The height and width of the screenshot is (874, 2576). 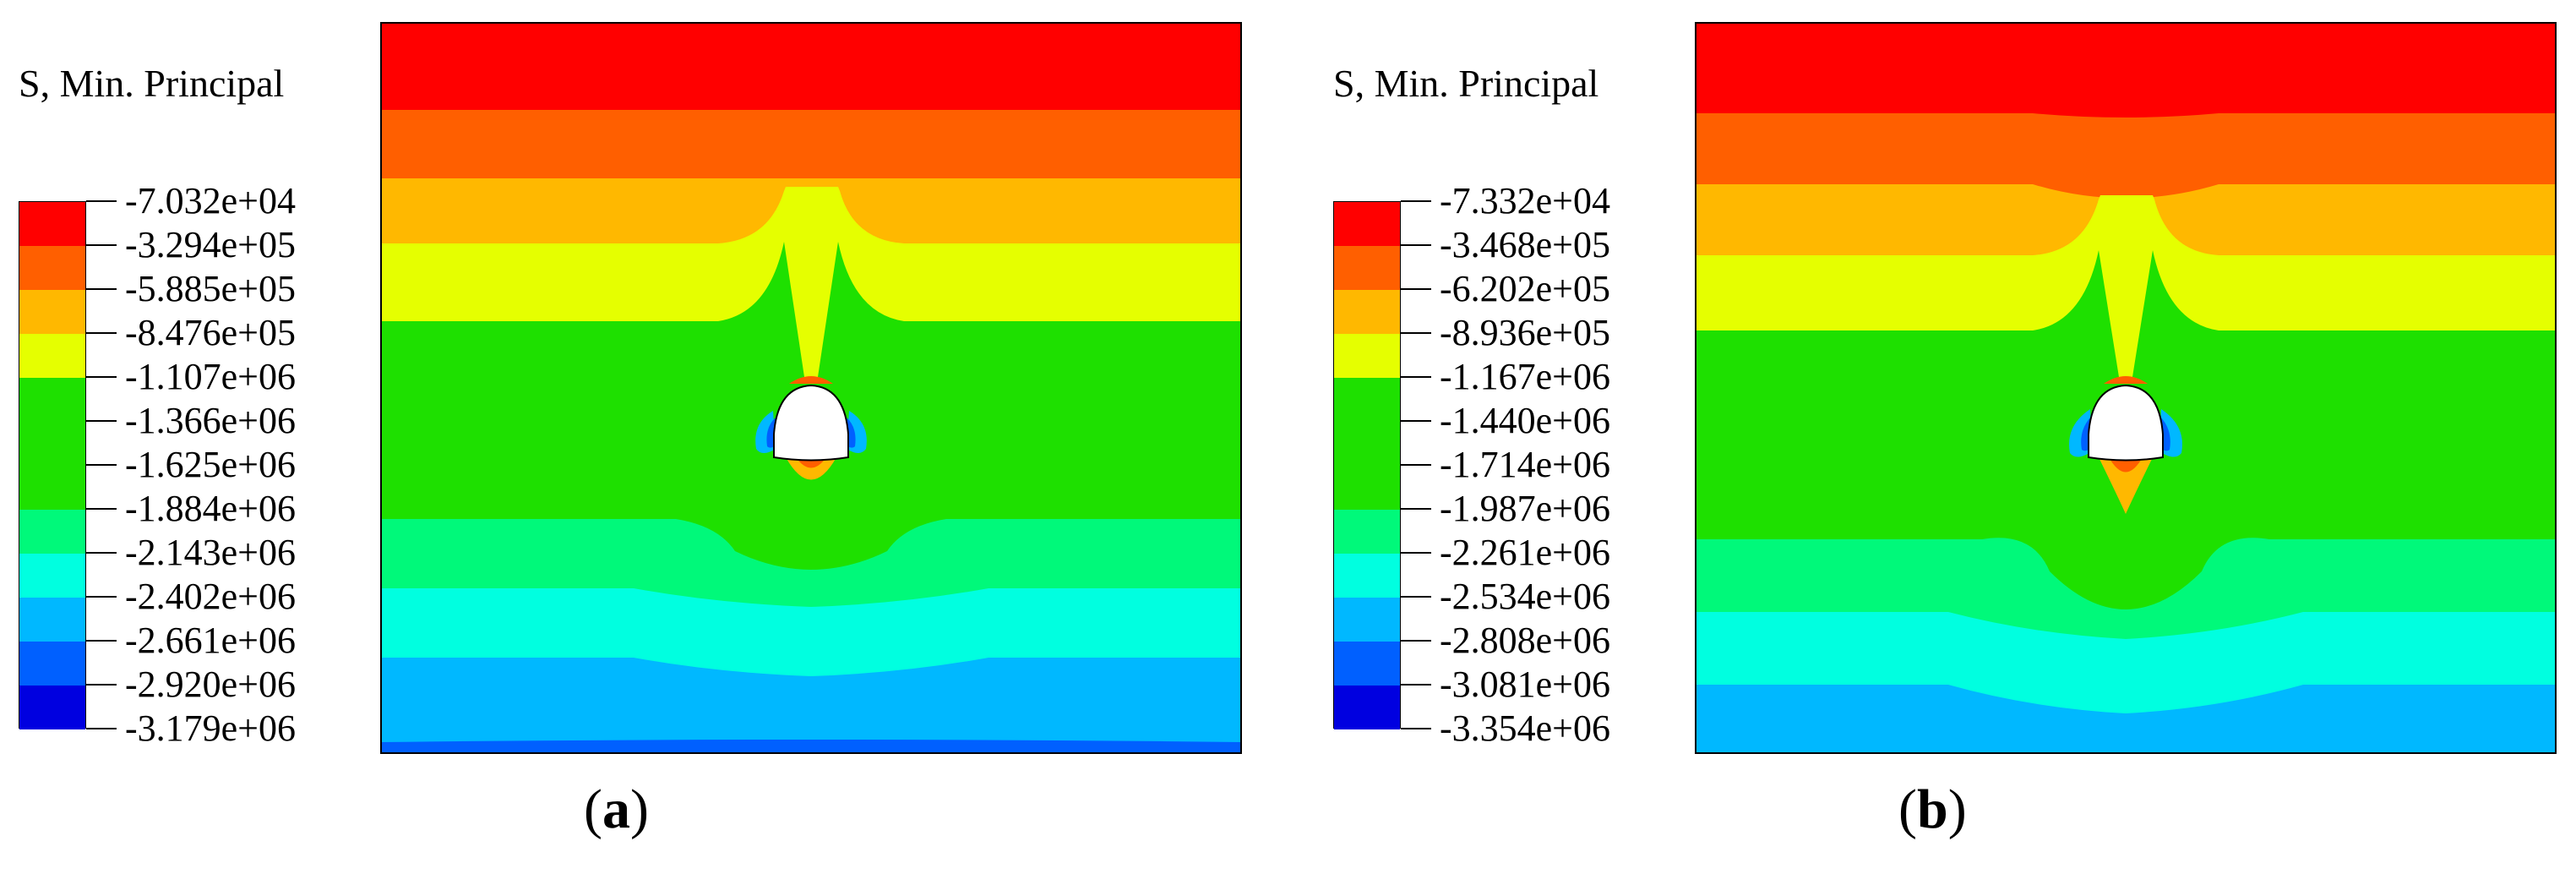 What do you see at coordinates (1525, 684) in the screenshot?
I see `legend-label: -3.081e+06` at bounding box center [1525, 684].